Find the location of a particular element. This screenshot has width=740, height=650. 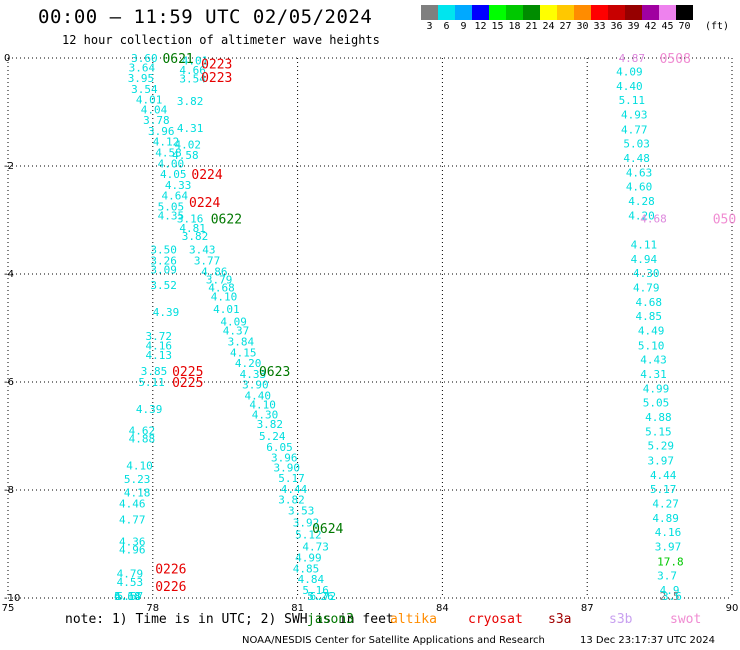

wave-height-value: 4.35 is located at coordinates (171, 216).